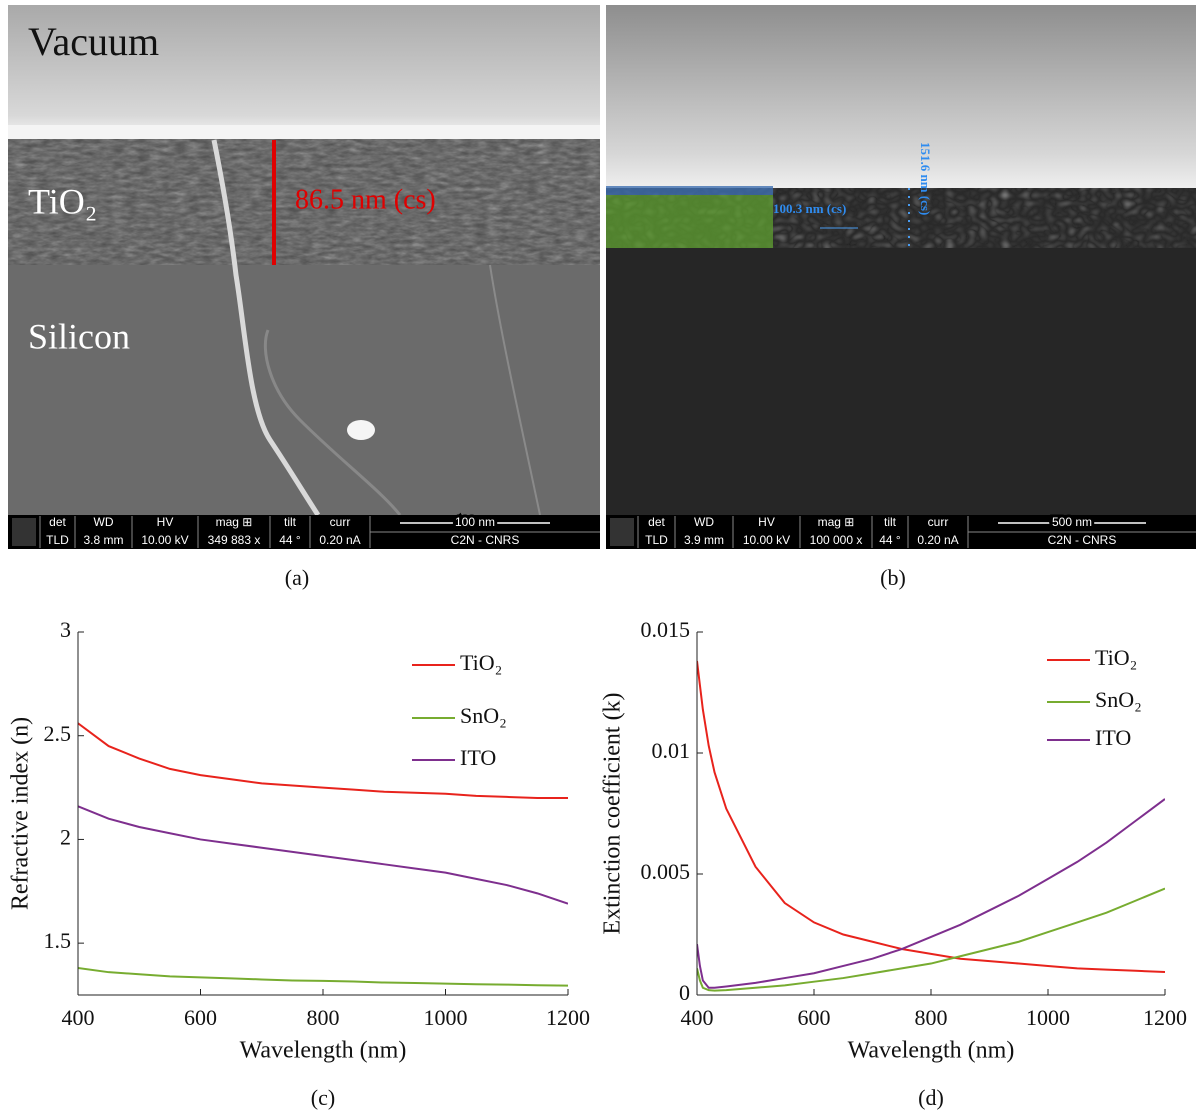 This screenshot has width=1196, height=1115. I want to click on image-label: TiO₂, so click(62, 201).